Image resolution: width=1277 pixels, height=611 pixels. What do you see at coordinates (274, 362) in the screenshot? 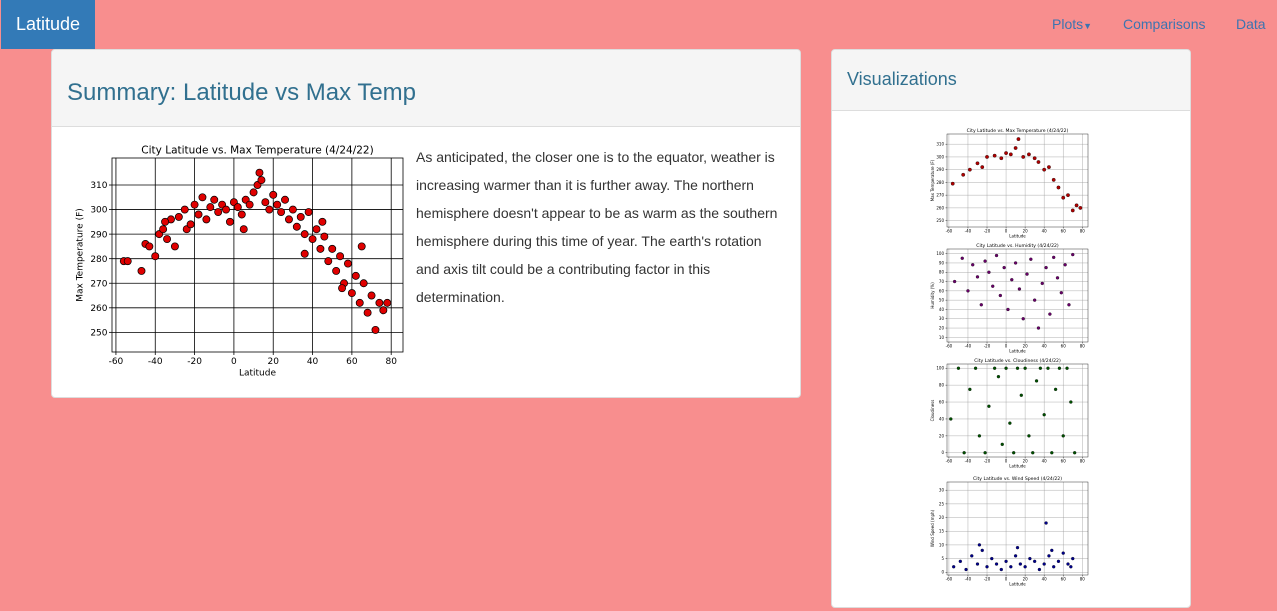
I see `x-tick-label: 20` at bounding box center [274, 362].